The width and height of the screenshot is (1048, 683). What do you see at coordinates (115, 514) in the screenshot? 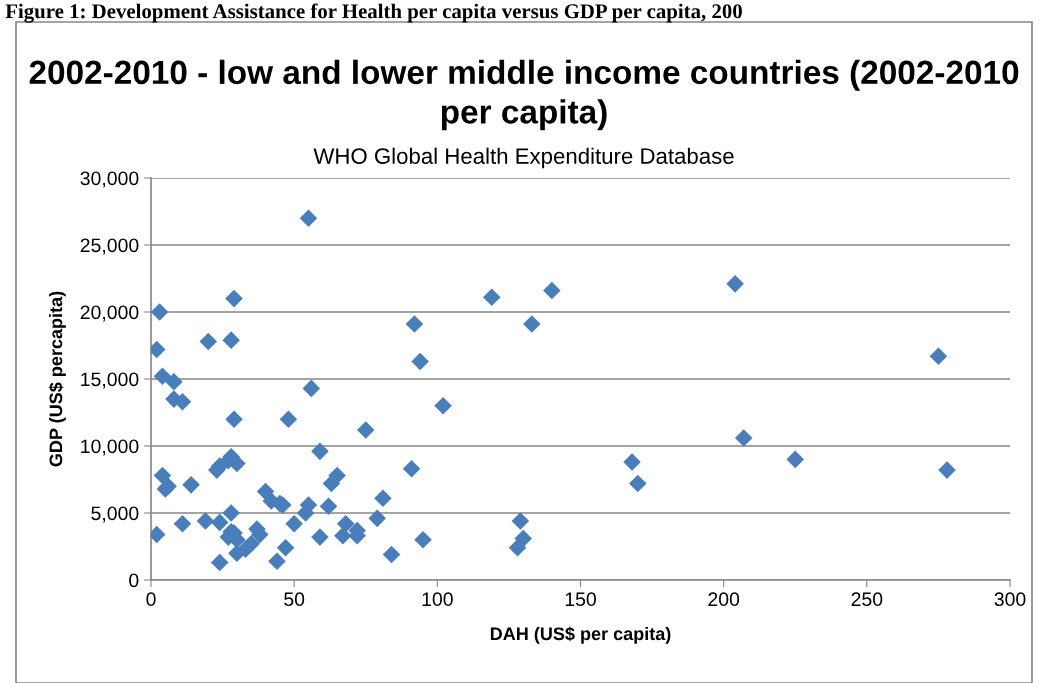
I see `y-tick-label: 5,000` at bounding box center [115, 514].